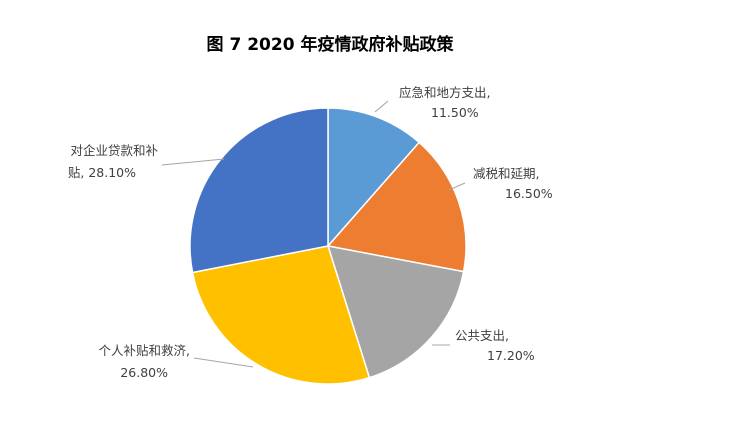 This screenshot has width=736, height=431. What do you see at coordinates (444, 92) in the screenshot?
I see `slice-label-line1: 应急和地方支出,` at bounding box center [444, 92].